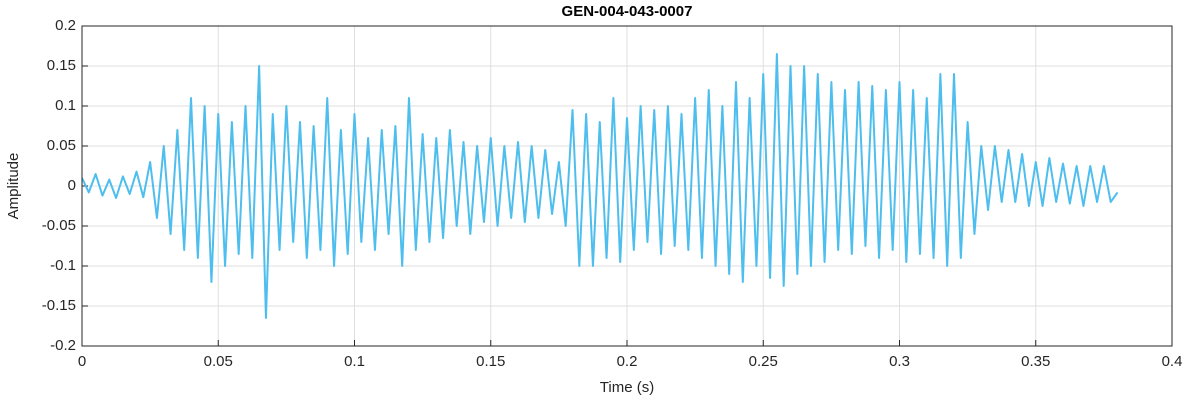 This screenshot has height=404, width=1188. Describe the element at coordinates (13, 186) in the screenshot. I see `y-axis-label: Amplitude` at that location.